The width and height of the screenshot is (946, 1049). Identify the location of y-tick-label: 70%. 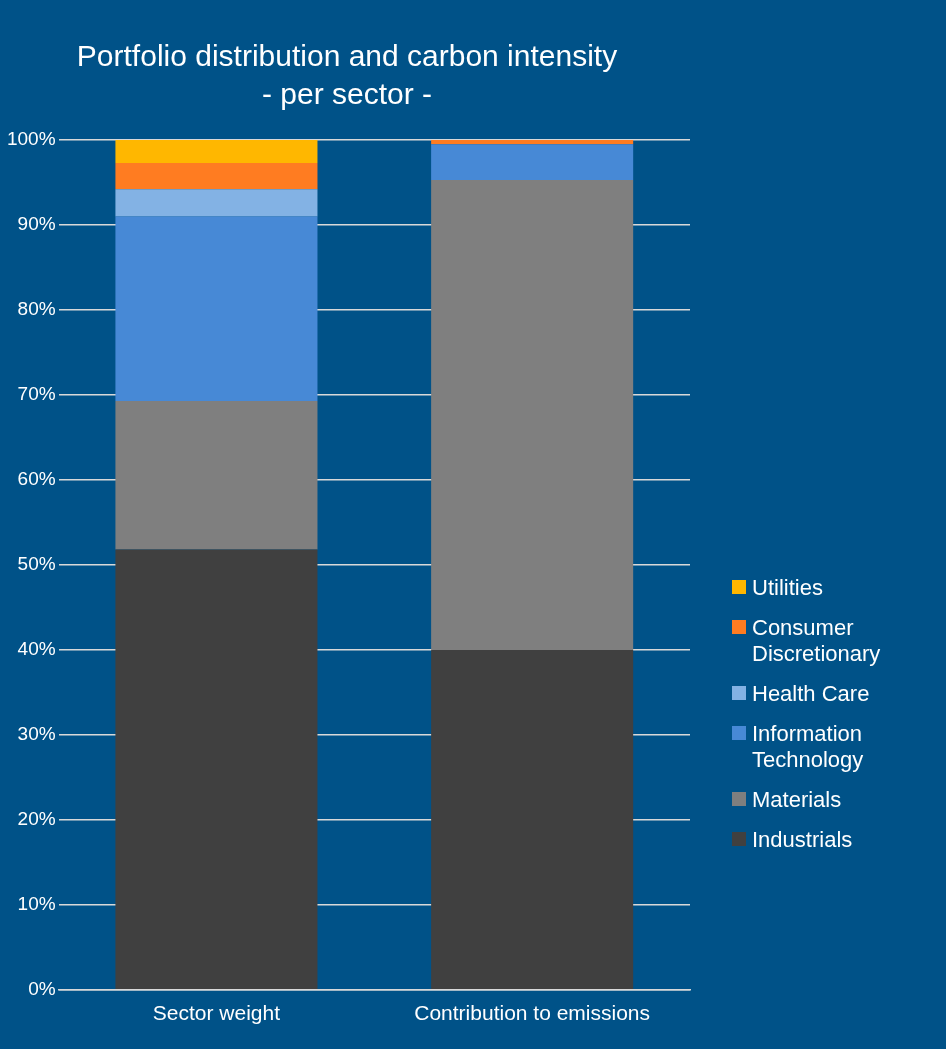
(36, 394).